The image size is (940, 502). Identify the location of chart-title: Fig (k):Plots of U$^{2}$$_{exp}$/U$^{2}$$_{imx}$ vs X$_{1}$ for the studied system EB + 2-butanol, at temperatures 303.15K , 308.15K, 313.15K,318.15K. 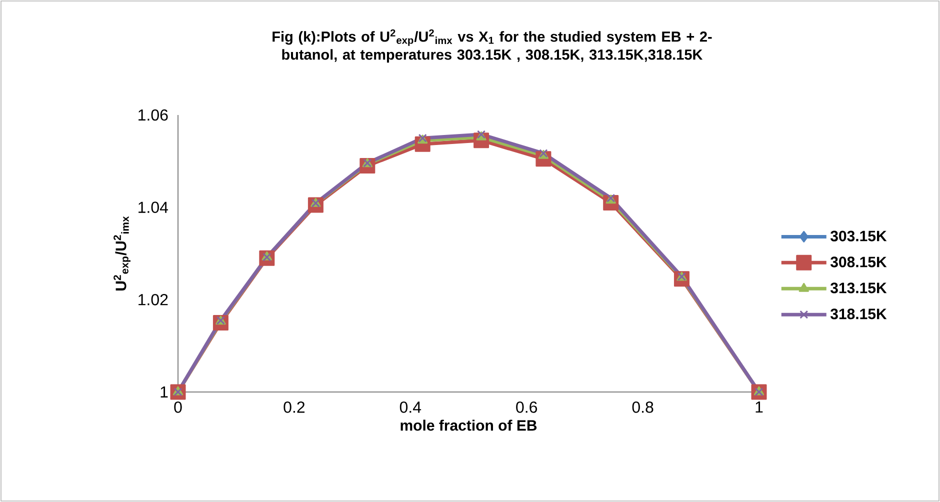
(492, 46).